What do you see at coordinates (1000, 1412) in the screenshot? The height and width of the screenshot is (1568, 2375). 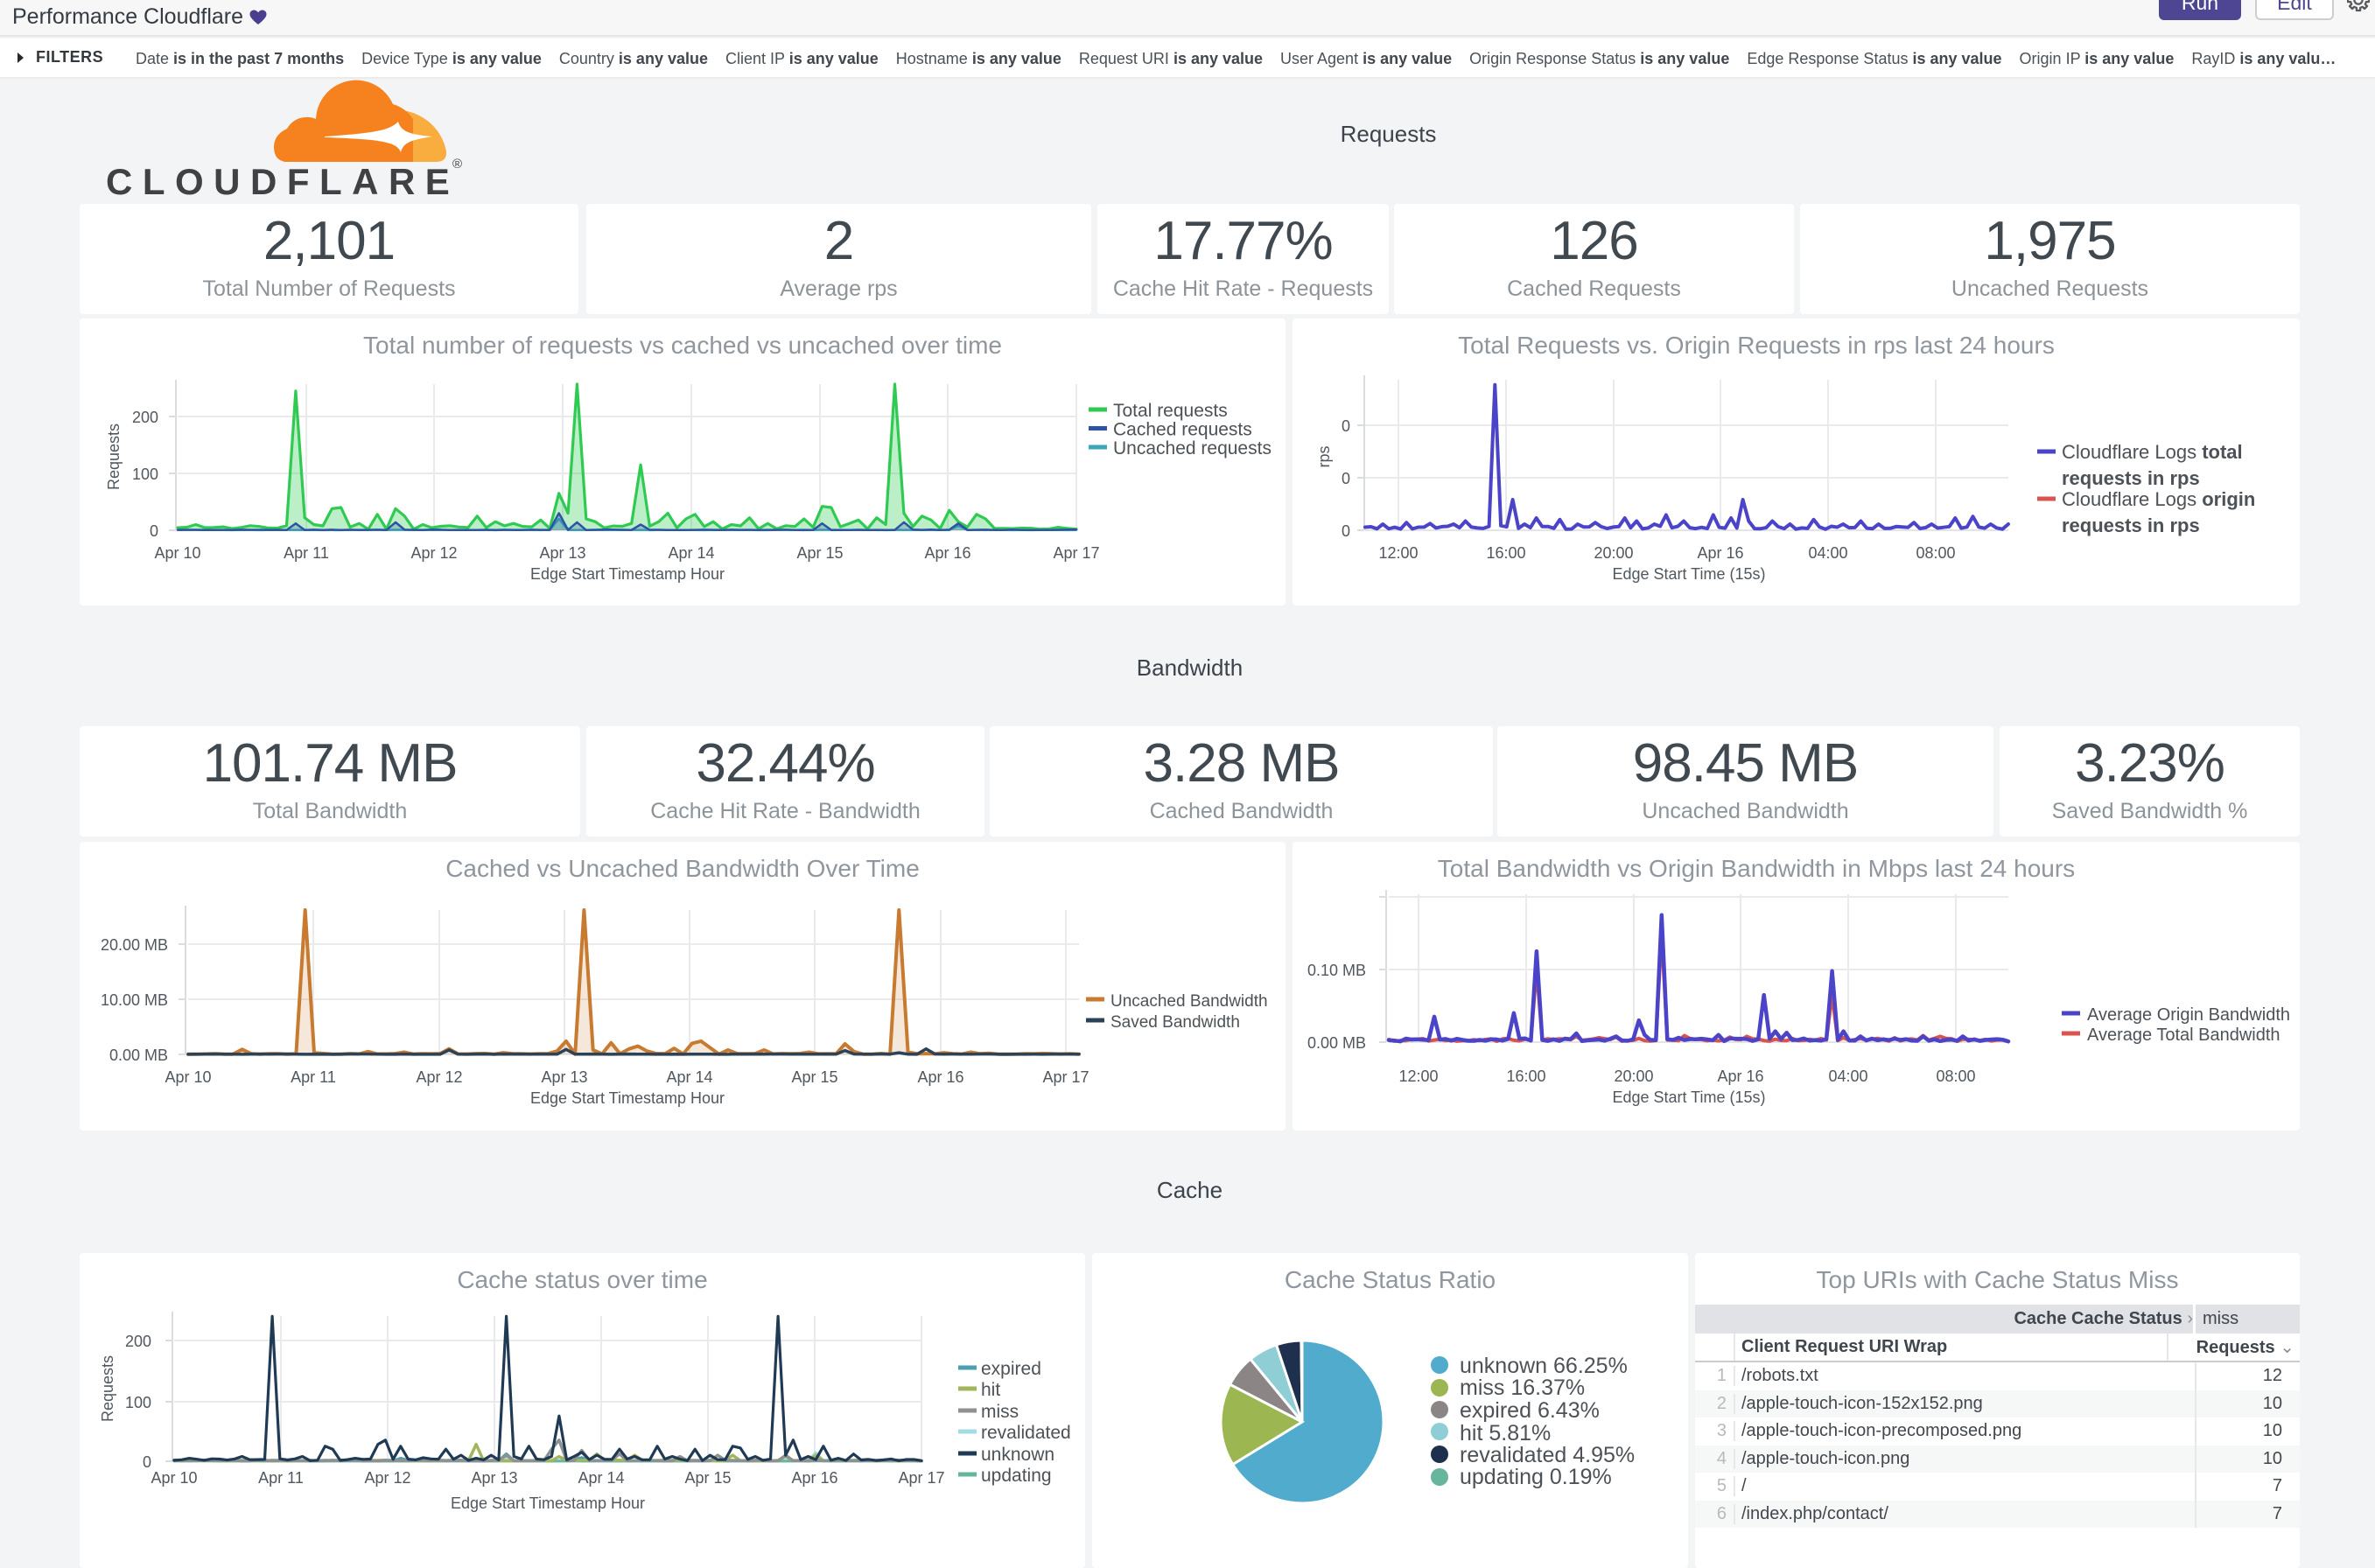 I see `svg-text: miss` at bounding box center [1000, 1412].